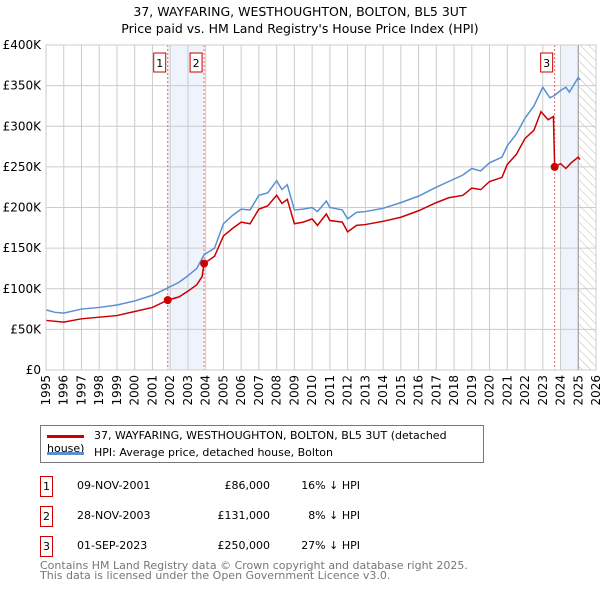  What do you see at coordinates (294, 390) in the screenshot?
I see `x-tick-label: 2009` at bounding box center [294, 390].